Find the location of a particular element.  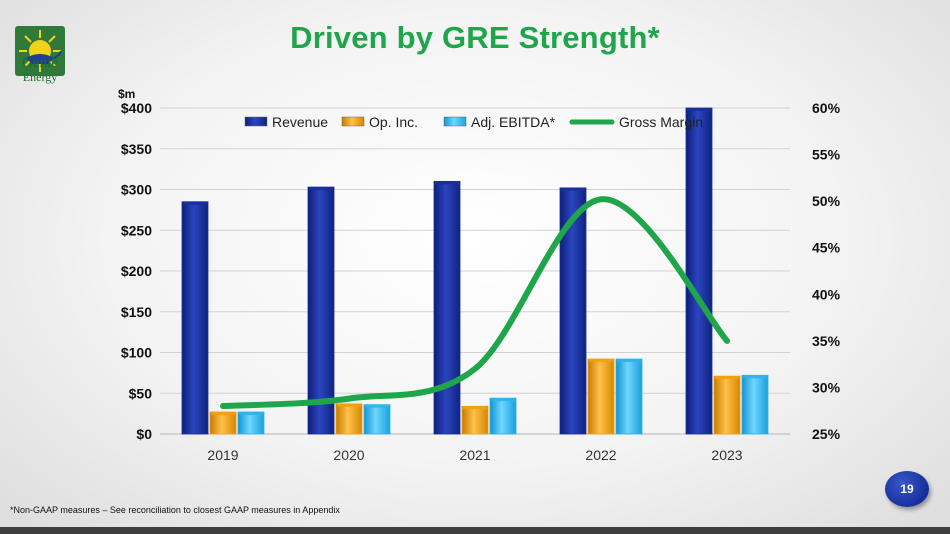

x-tick-label: 2020 is located at coordinates (348, 455).